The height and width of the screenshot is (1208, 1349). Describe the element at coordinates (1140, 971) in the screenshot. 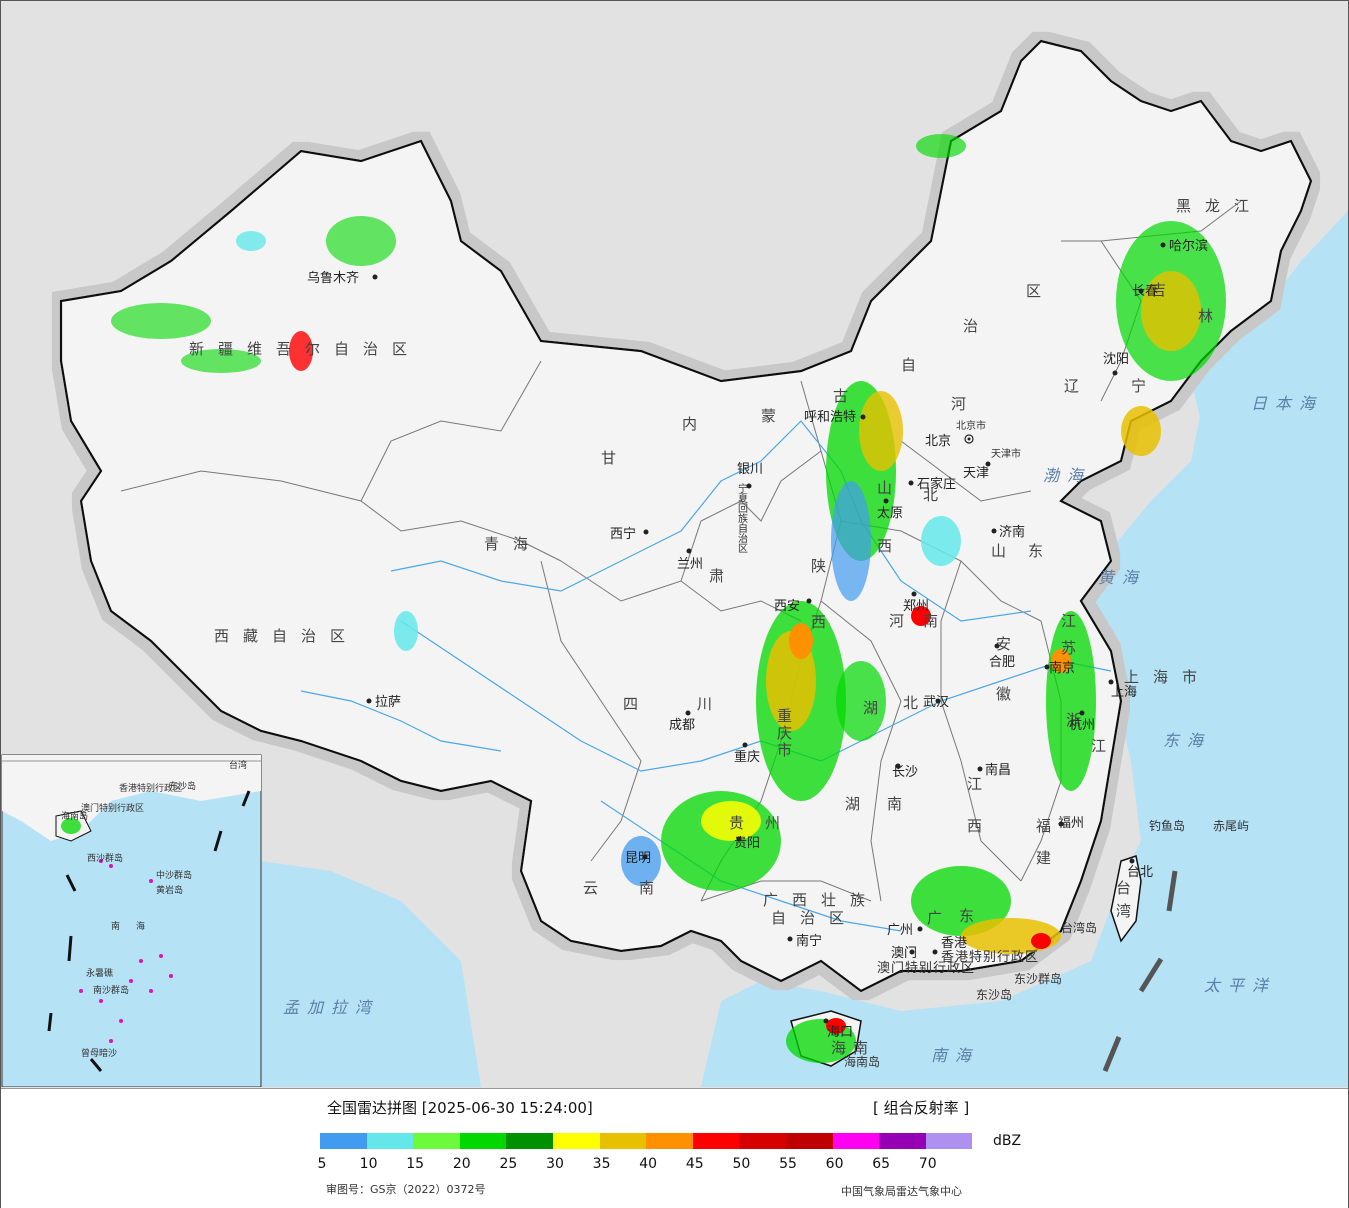

I see `maritime-boundary` at that location.